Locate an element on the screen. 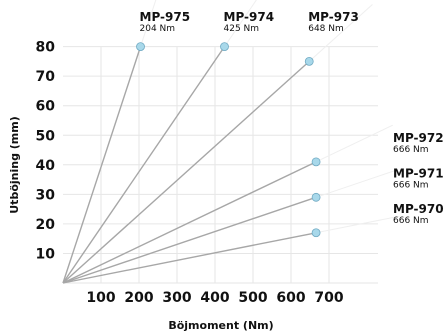 This screenshot has width=445, height=333. x-tick-label-600: 600 is located at coordinates (290, 298).